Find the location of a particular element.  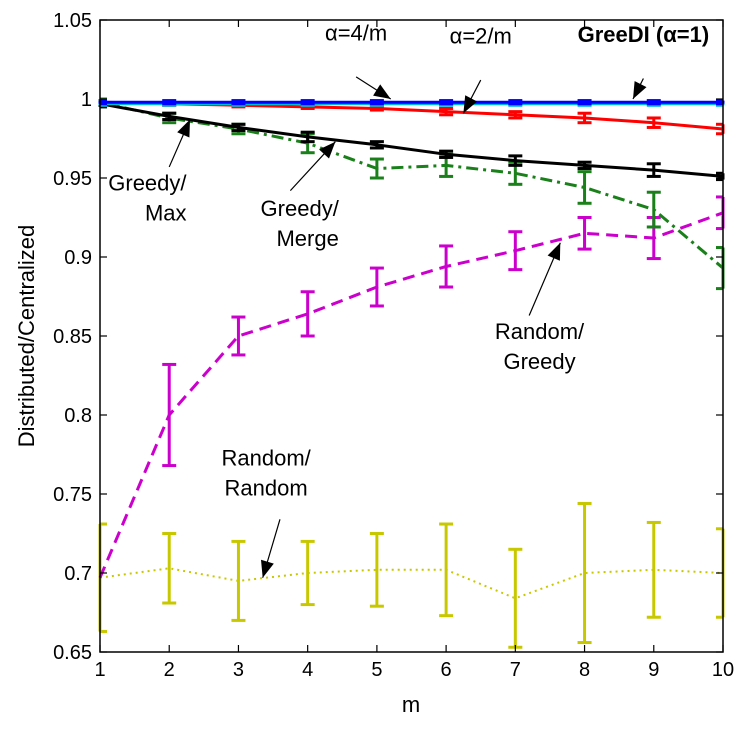

y-tick-label: 0.65 is located at coordinates (72, 653).